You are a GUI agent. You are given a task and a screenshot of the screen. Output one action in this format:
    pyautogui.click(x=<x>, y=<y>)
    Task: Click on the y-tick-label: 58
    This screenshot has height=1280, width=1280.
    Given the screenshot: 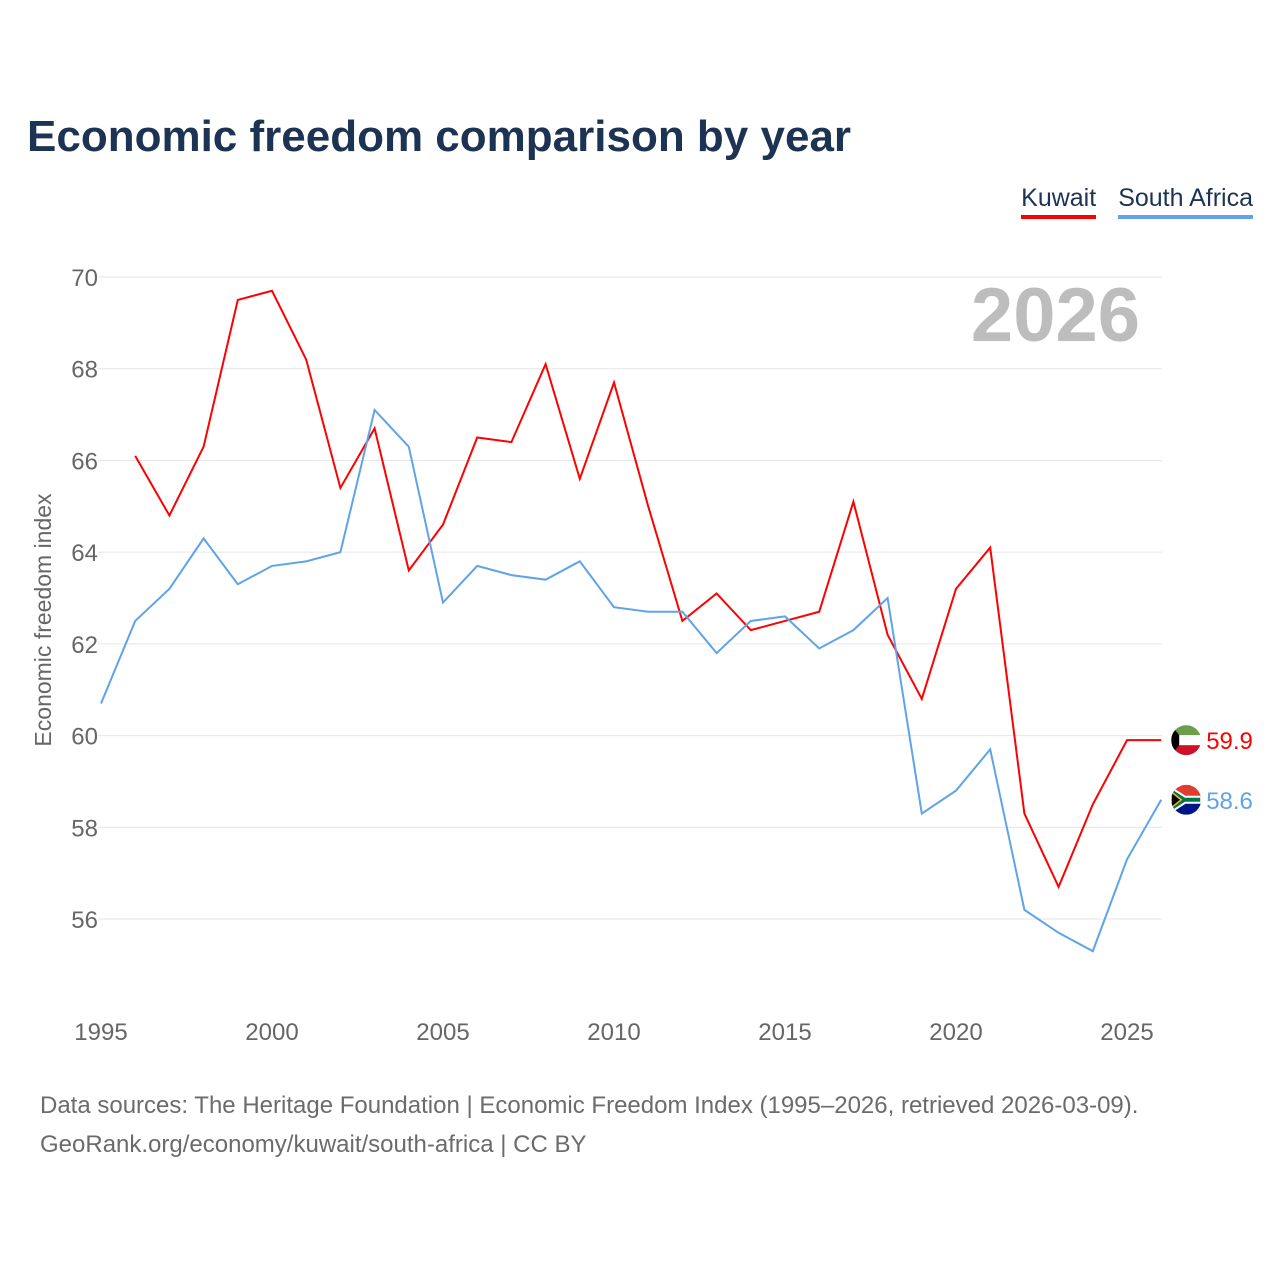 What is the action you would take?
    pyautogui.click(x=84, y=828)
    